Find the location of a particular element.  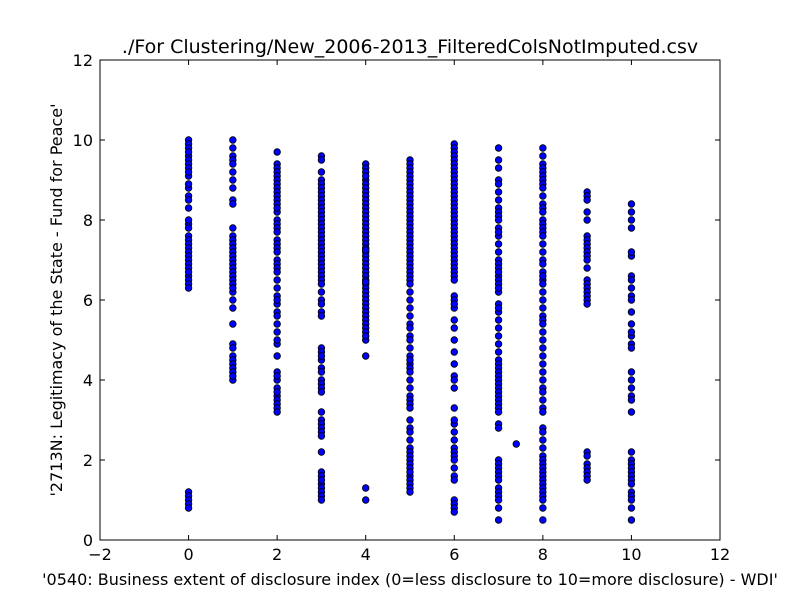

y-tick-label: 4 is located at coordinates (88, 380).